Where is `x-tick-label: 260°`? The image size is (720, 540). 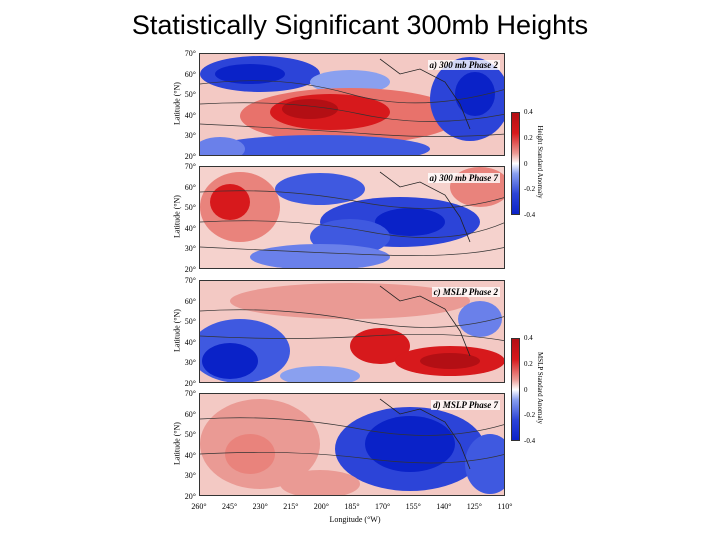
x-tick-label: 260° is located at coordinates (199, 506).